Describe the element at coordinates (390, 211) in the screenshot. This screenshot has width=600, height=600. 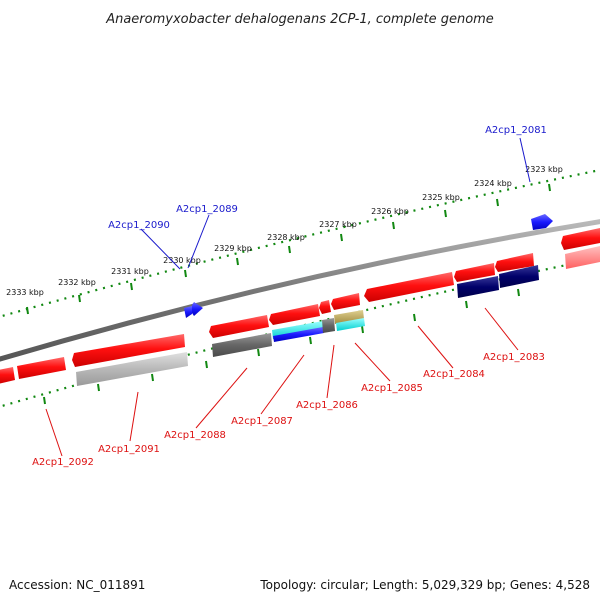
I see `tick-label-2326: 2326 kbp` at that location.